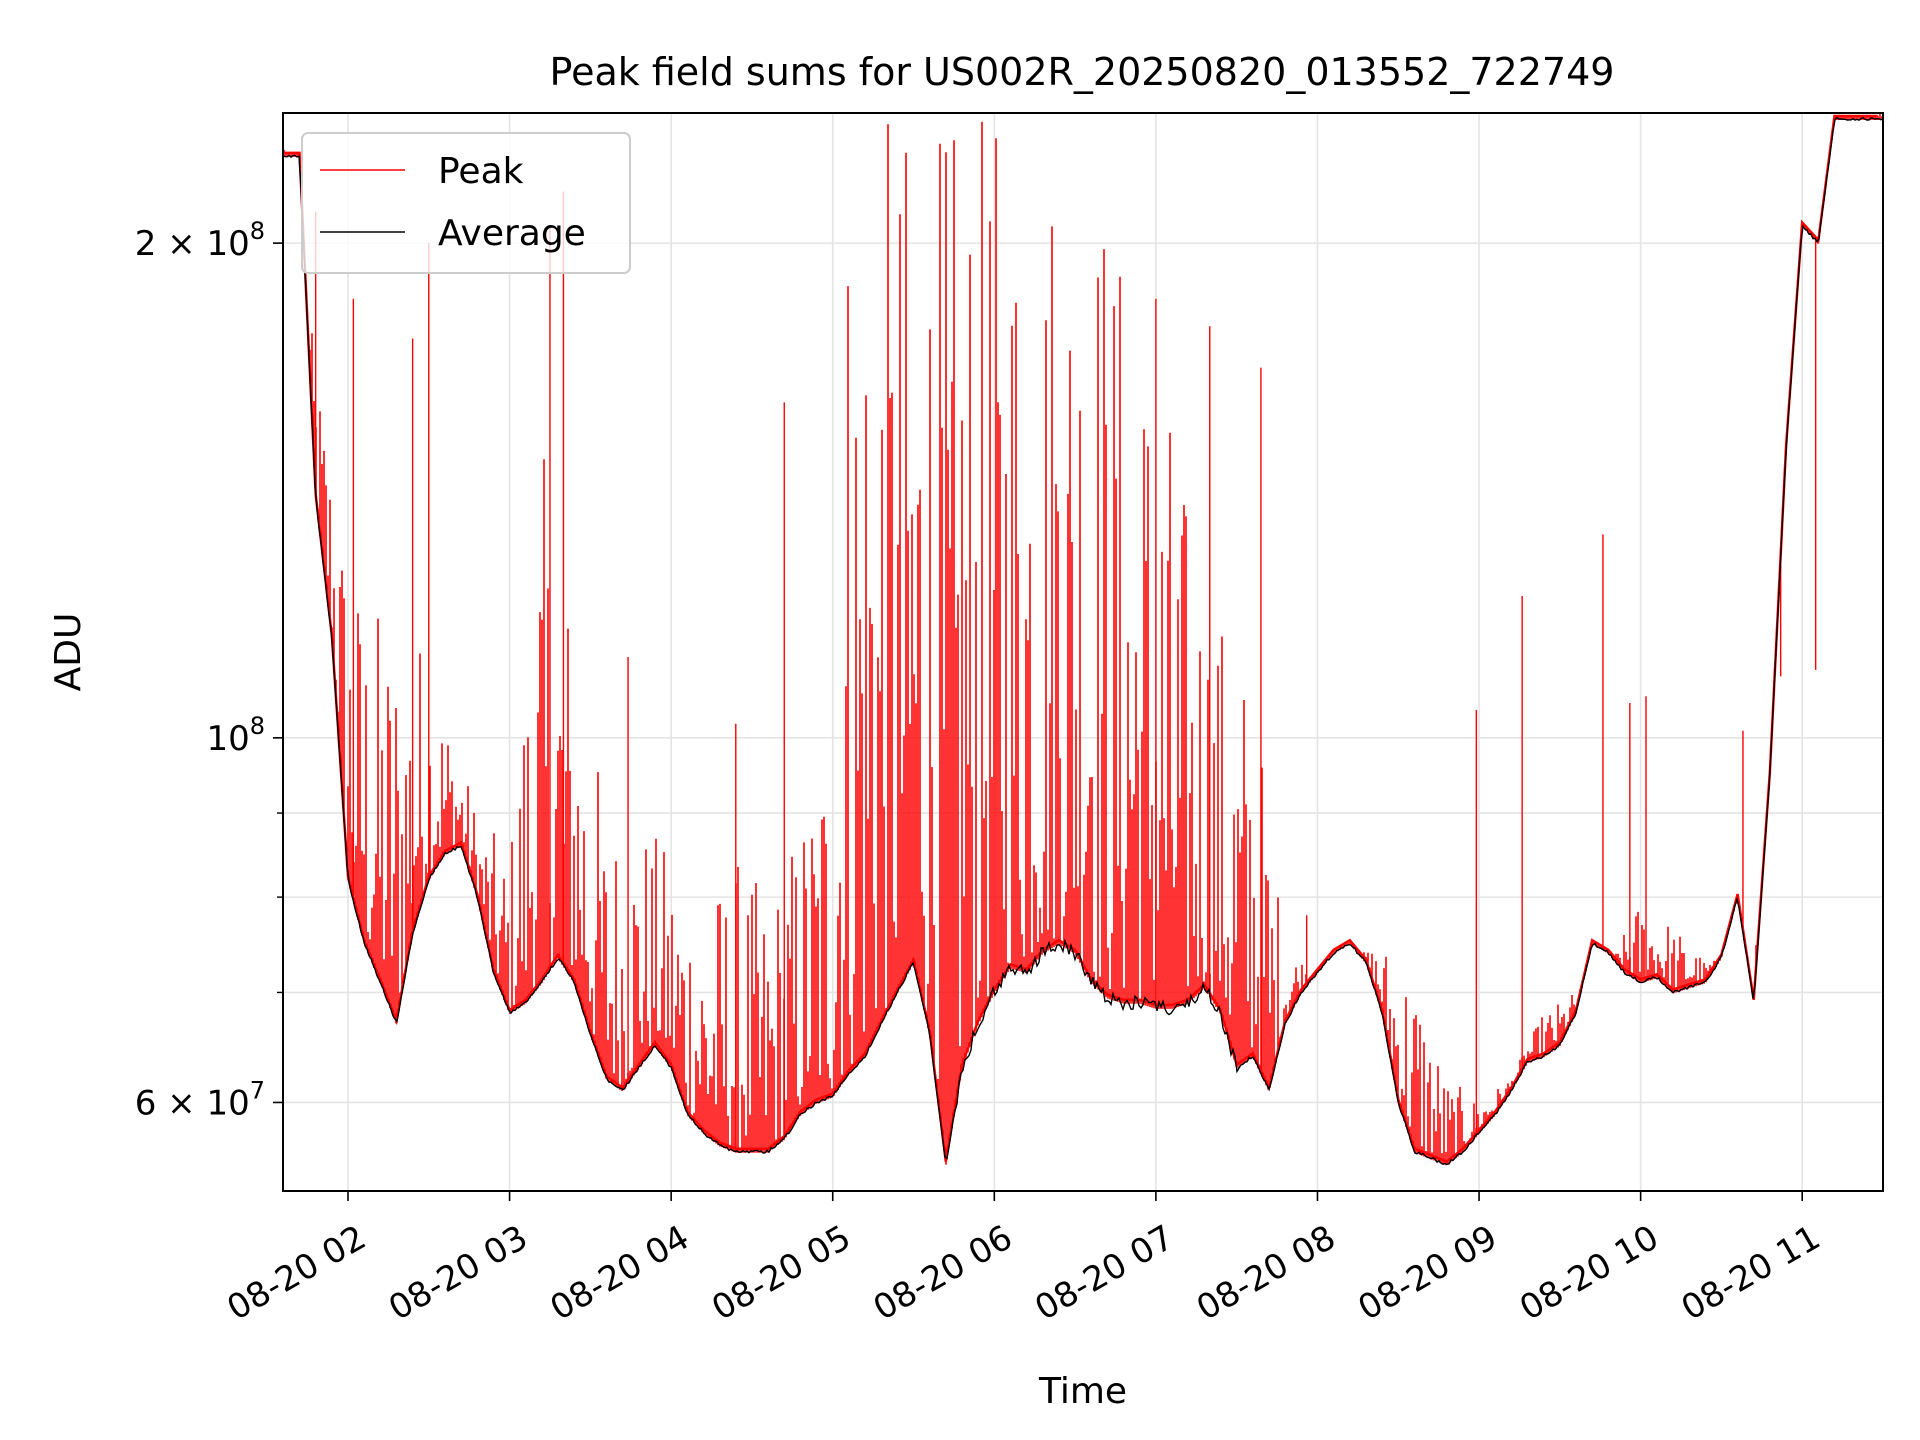 This screenshot has width=1920, height=1440. I want to click on legend-average-label: Average, so click(512, 233).